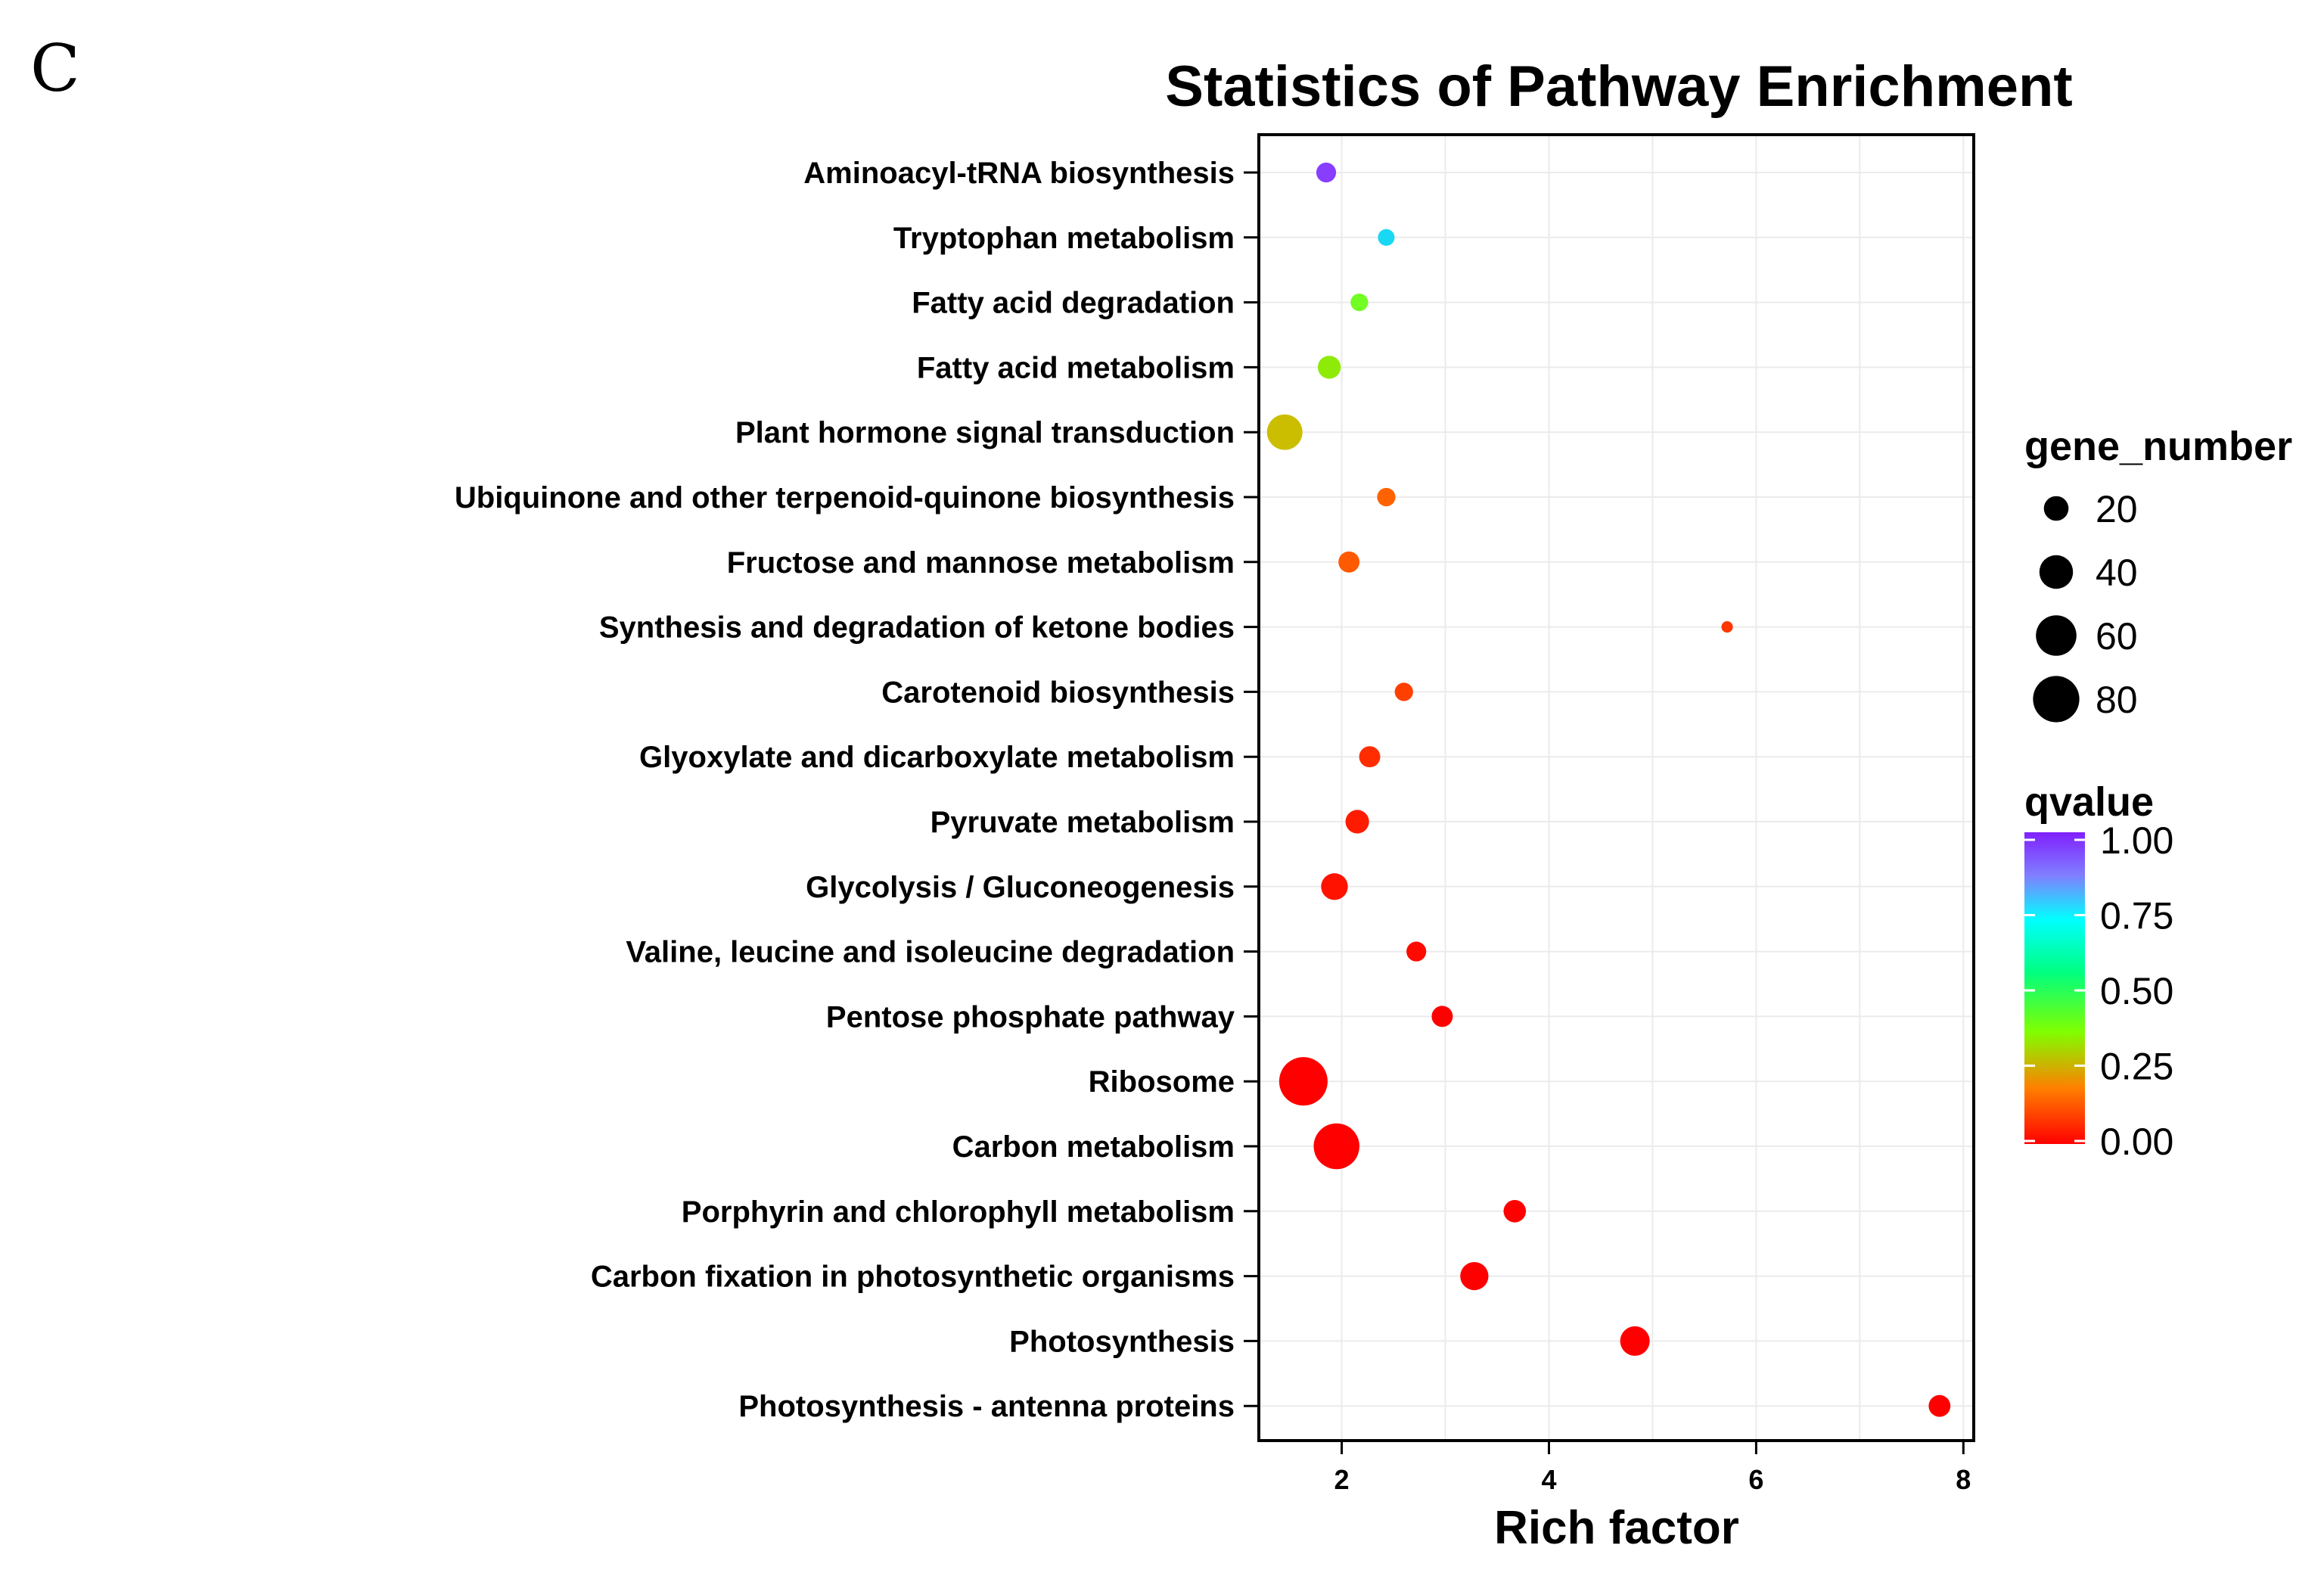  Describe the element at coordinates (1653, 1468) in the screenshot. I see `x-axis-ticks: 2 4 6 8` at that location.